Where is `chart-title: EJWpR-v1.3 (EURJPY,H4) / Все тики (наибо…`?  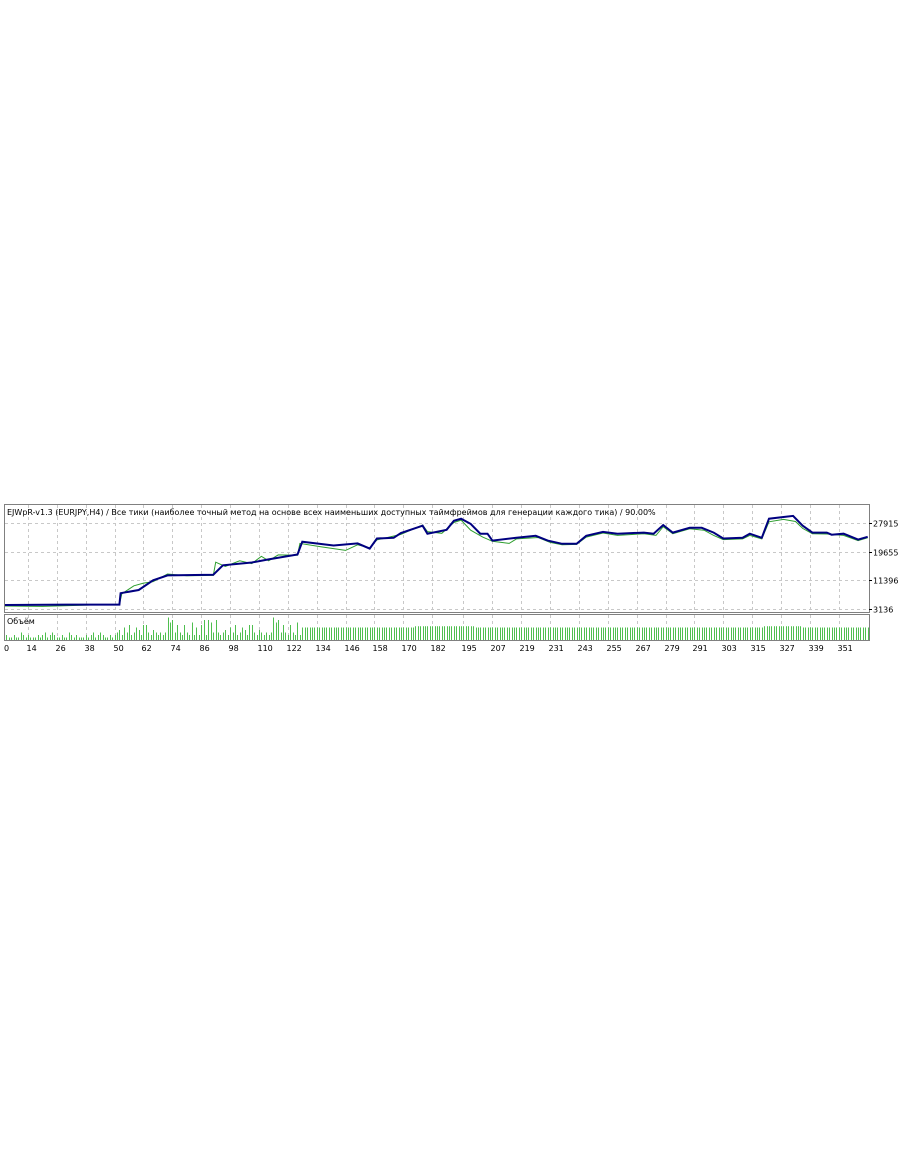
chart-title: EJWpR-v1.3 (EURJPY,H4) / Все тики (наибо… is located at coordinates (331, 512).